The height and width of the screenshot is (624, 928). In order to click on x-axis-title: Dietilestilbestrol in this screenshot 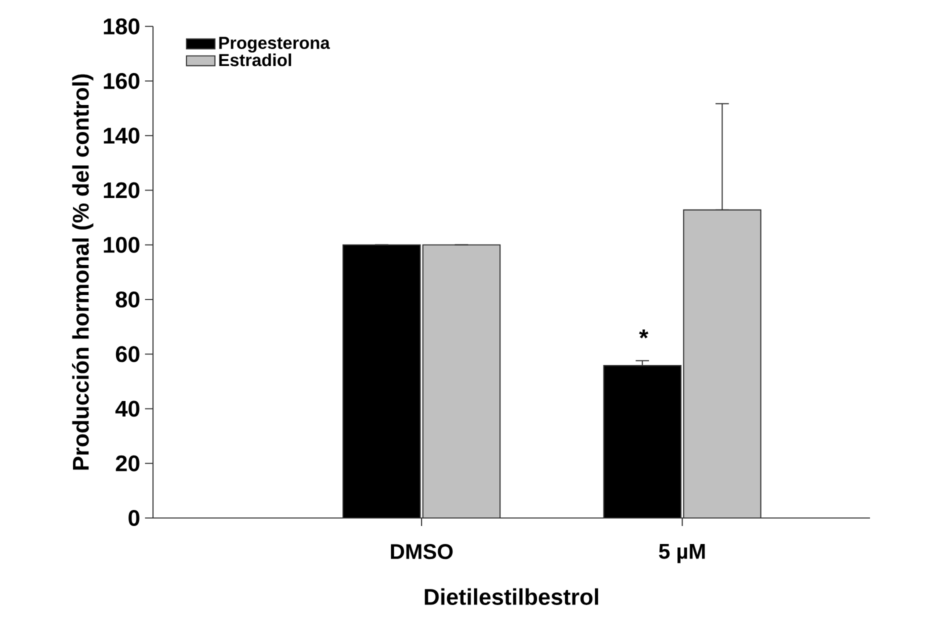, I will do `click(511, 596)`.